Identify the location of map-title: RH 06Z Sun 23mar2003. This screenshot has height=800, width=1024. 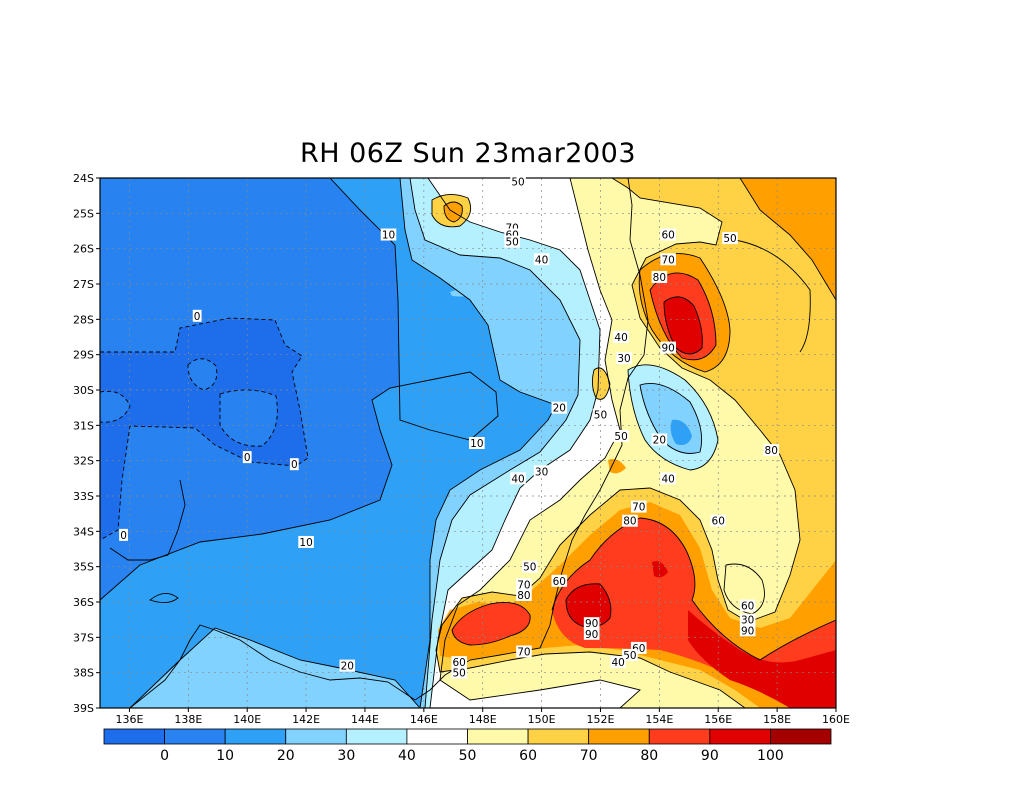
(468, 153).